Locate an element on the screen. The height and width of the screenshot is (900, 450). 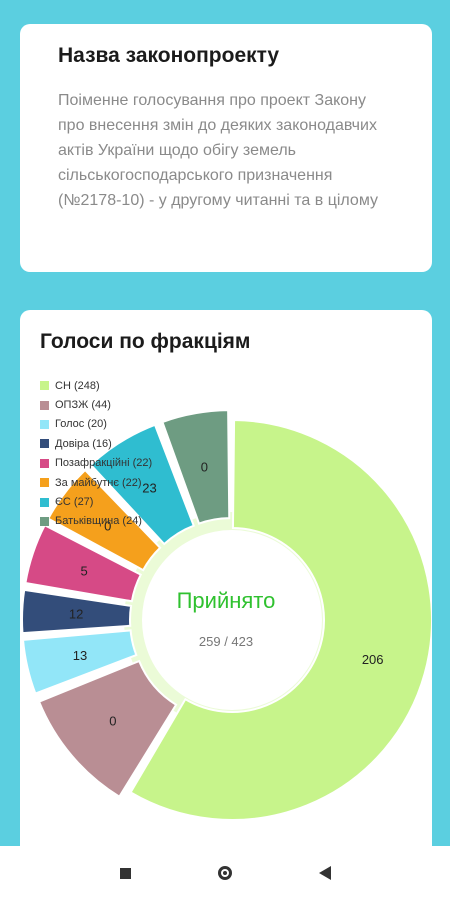
slice-label: 23 is located at coordinates (149, 488).